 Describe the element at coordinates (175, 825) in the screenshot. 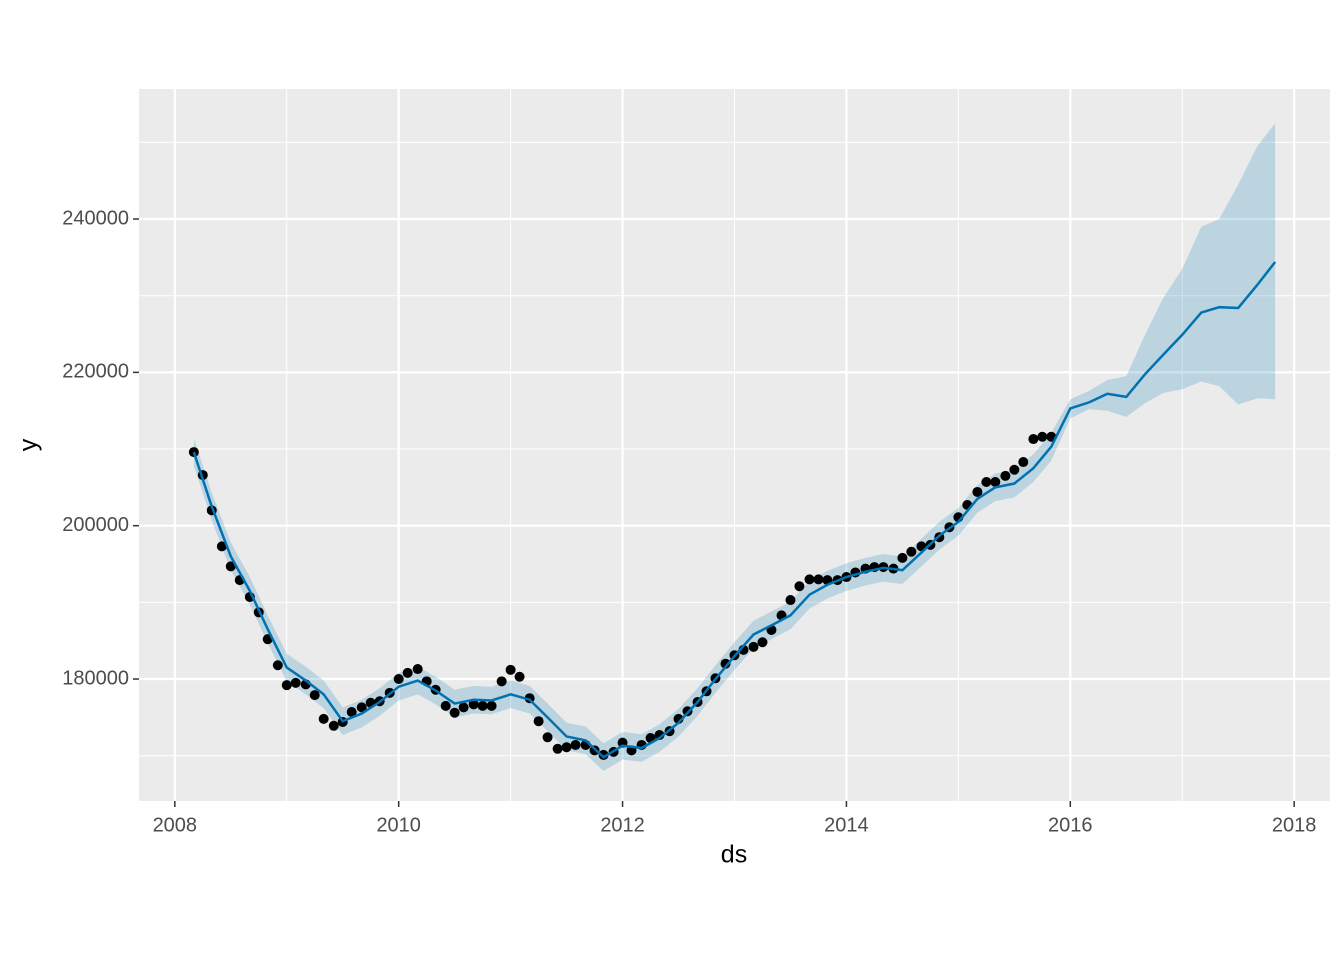

I see `x-tick-label: 2008` at that location.